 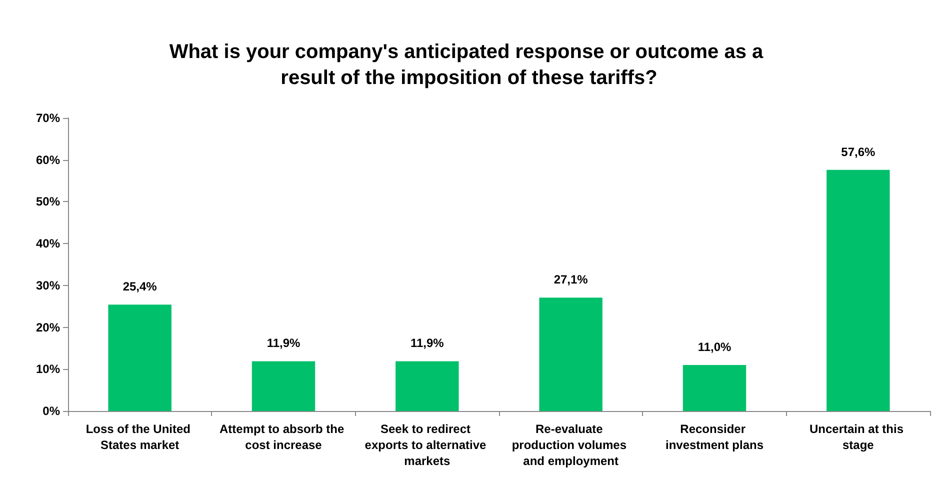 What do you see at coordinates (571, 279) in the screenshot?
I see `data-label: 27,1%` at bounding box center [571, 279].